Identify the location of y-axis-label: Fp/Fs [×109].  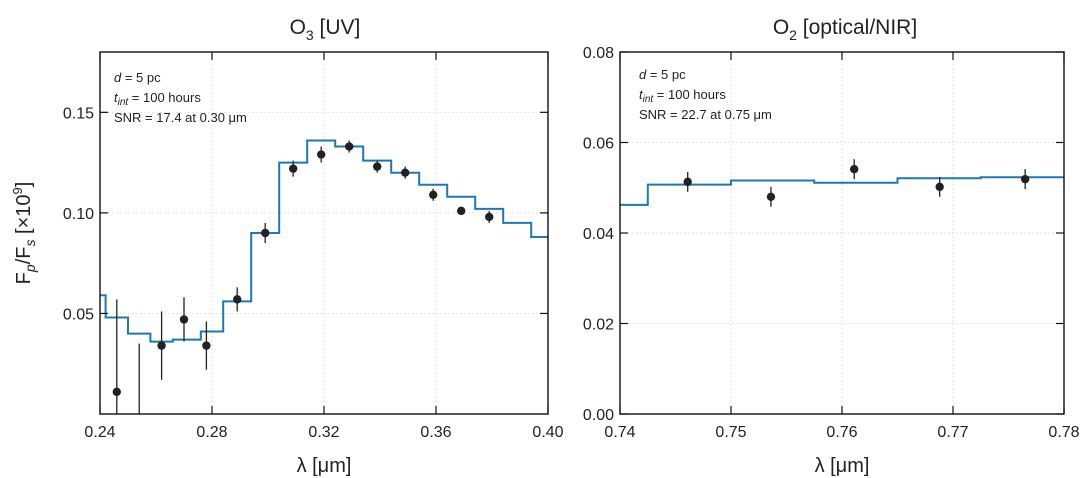
(24, 233).